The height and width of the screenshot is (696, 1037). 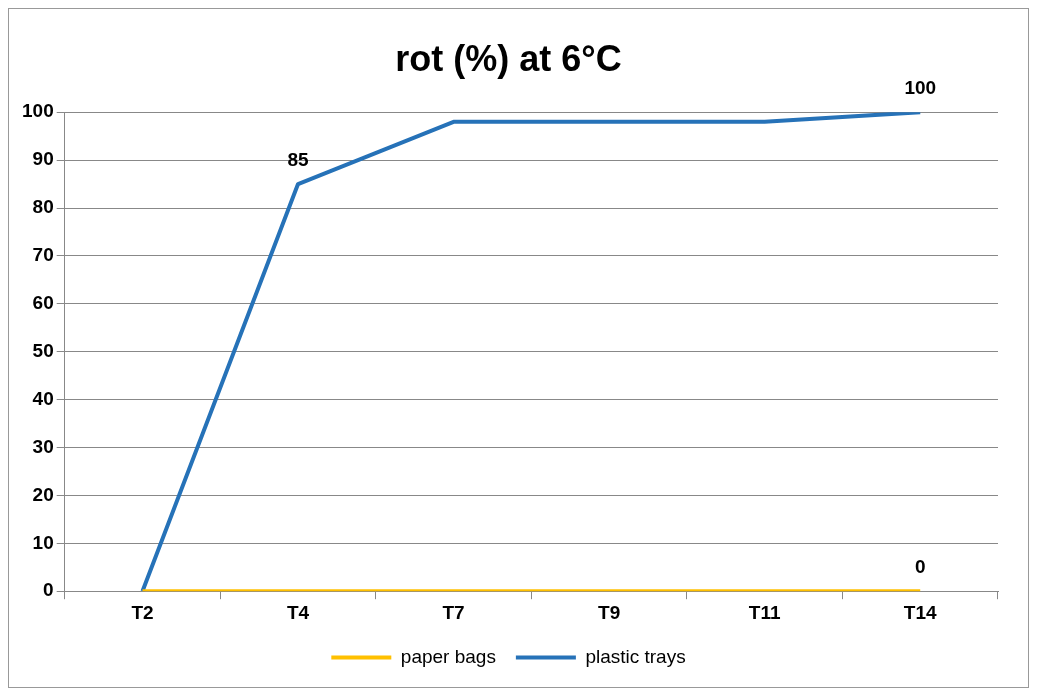 I want to click on x-tick-label: T4, so click(x=298, y=612).